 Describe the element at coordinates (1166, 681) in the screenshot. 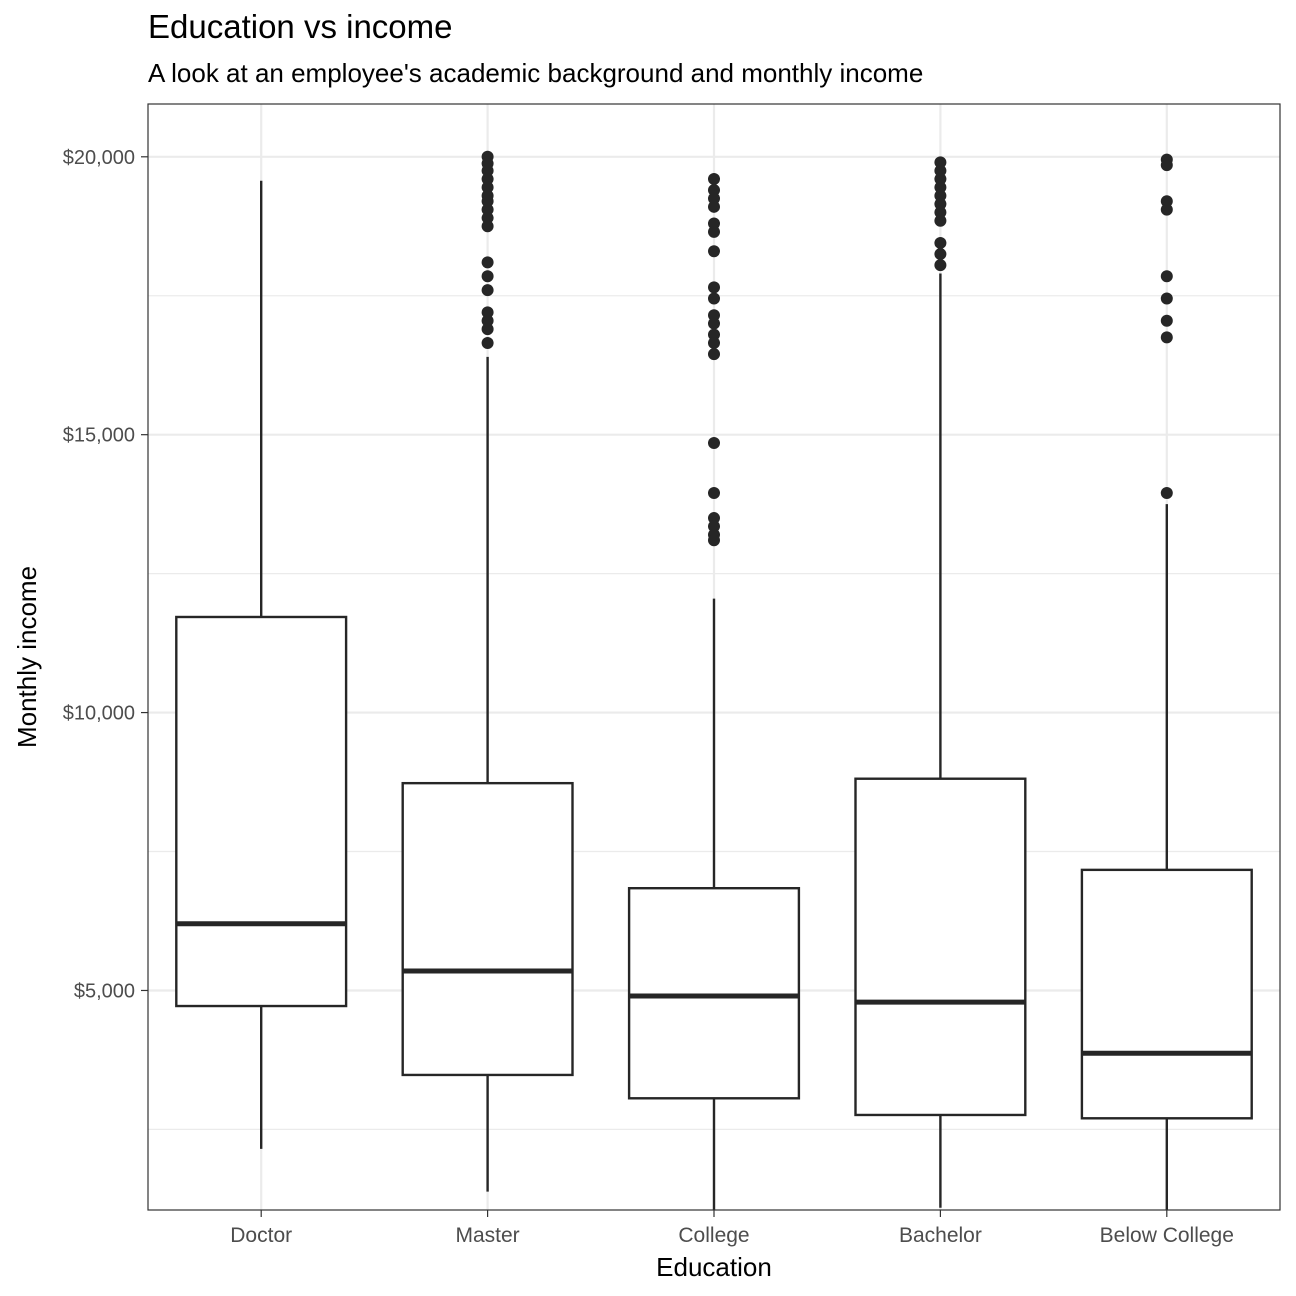

I see `box-below-college` at that location.